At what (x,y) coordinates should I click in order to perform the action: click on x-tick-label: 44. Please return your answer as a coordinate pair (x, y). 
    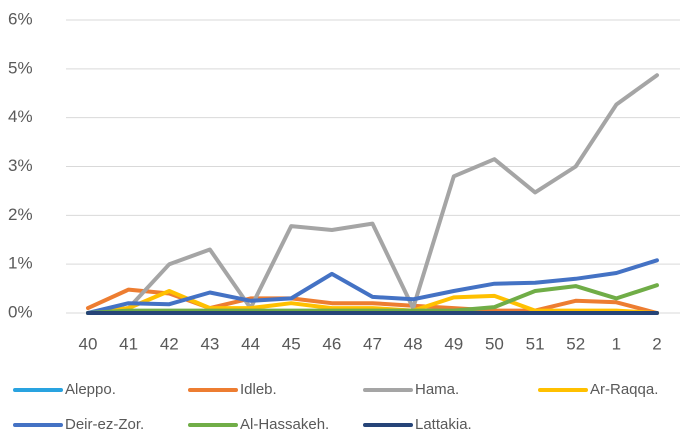
    Looking at the image, I should click on (250, 343).